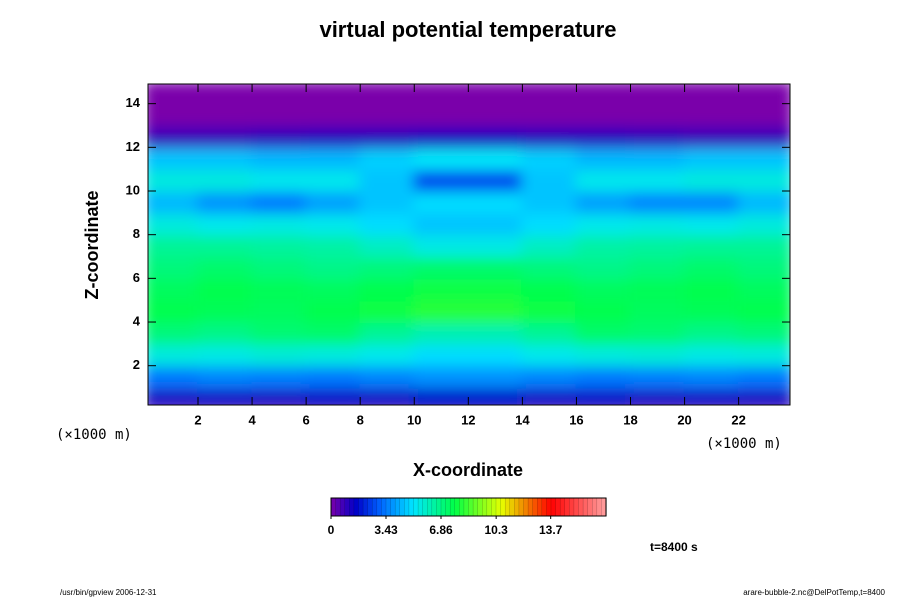 The width and height of the screenshot is (900, 600). Describe the element at coordinates (576, 419) in the screenshot. I see `x-tick-label: 16` at that location.